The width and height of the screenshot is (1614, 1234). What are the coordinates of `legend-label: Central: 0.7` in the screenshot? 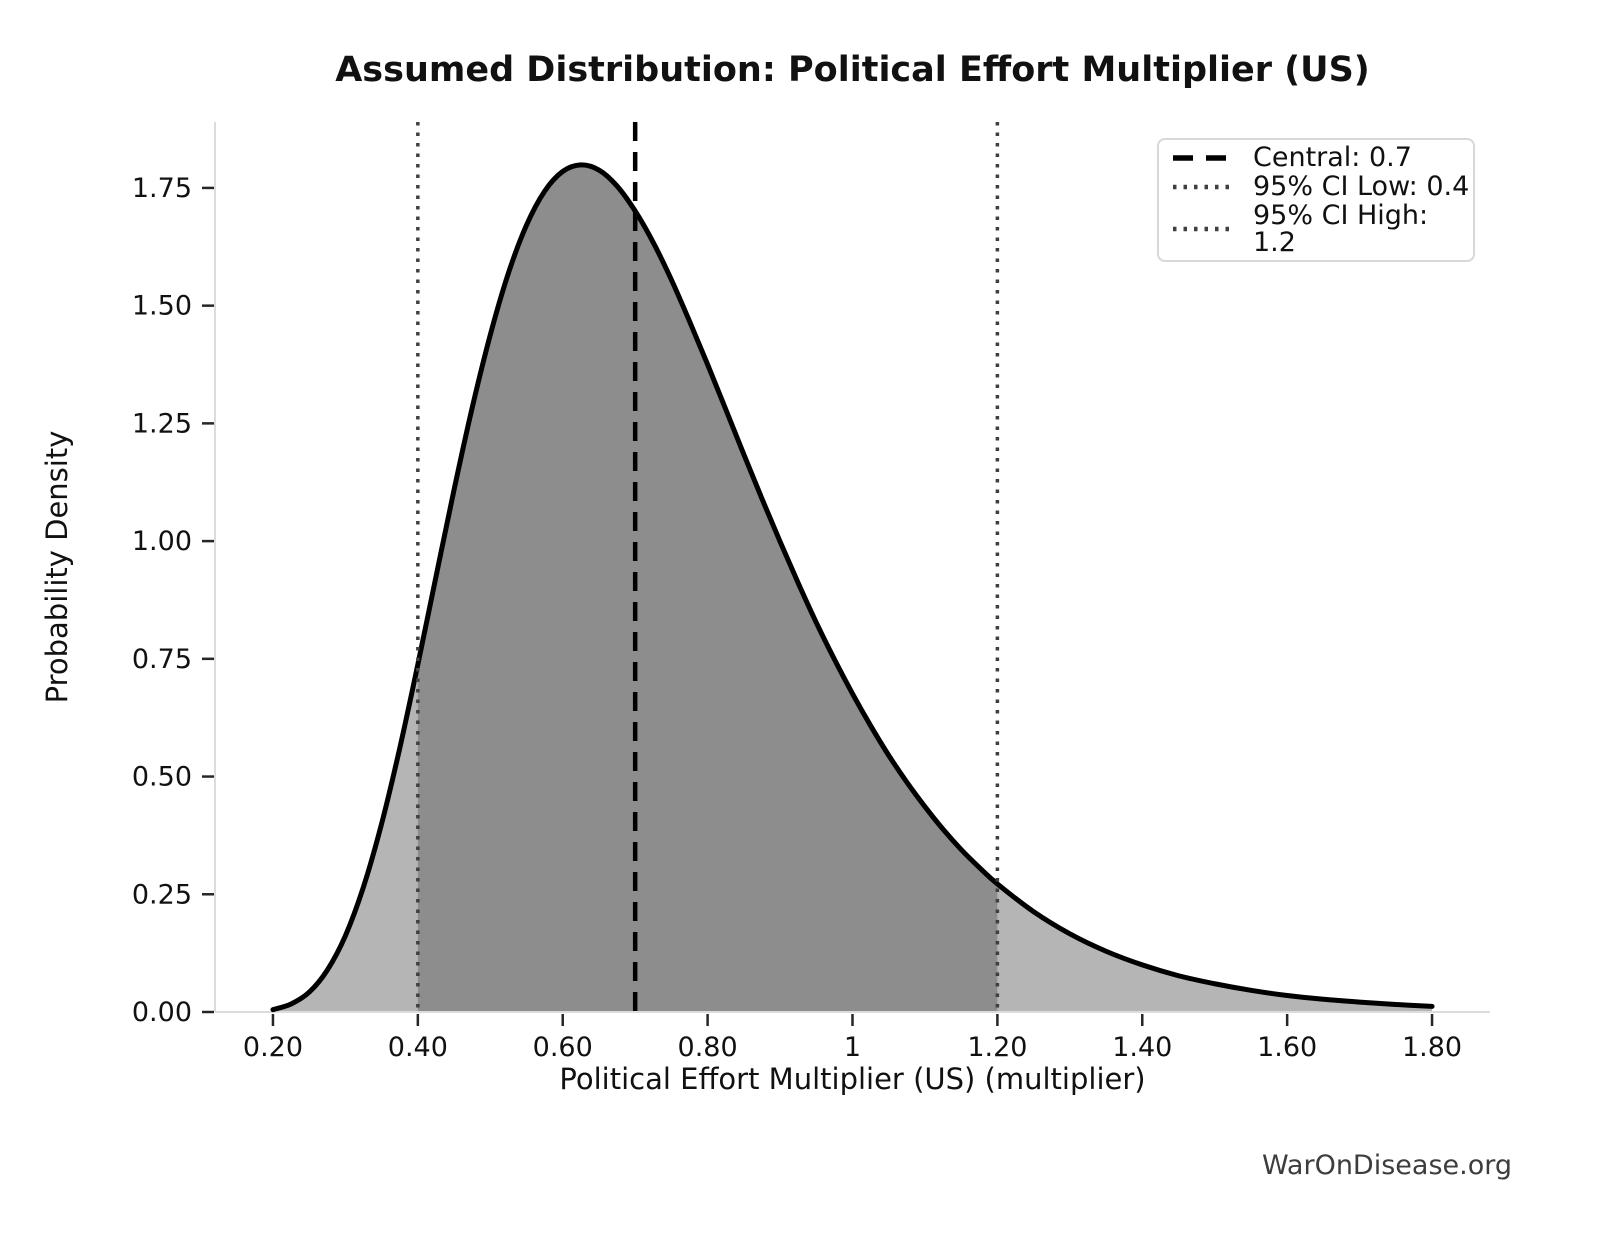 It's located at (1332, 157).